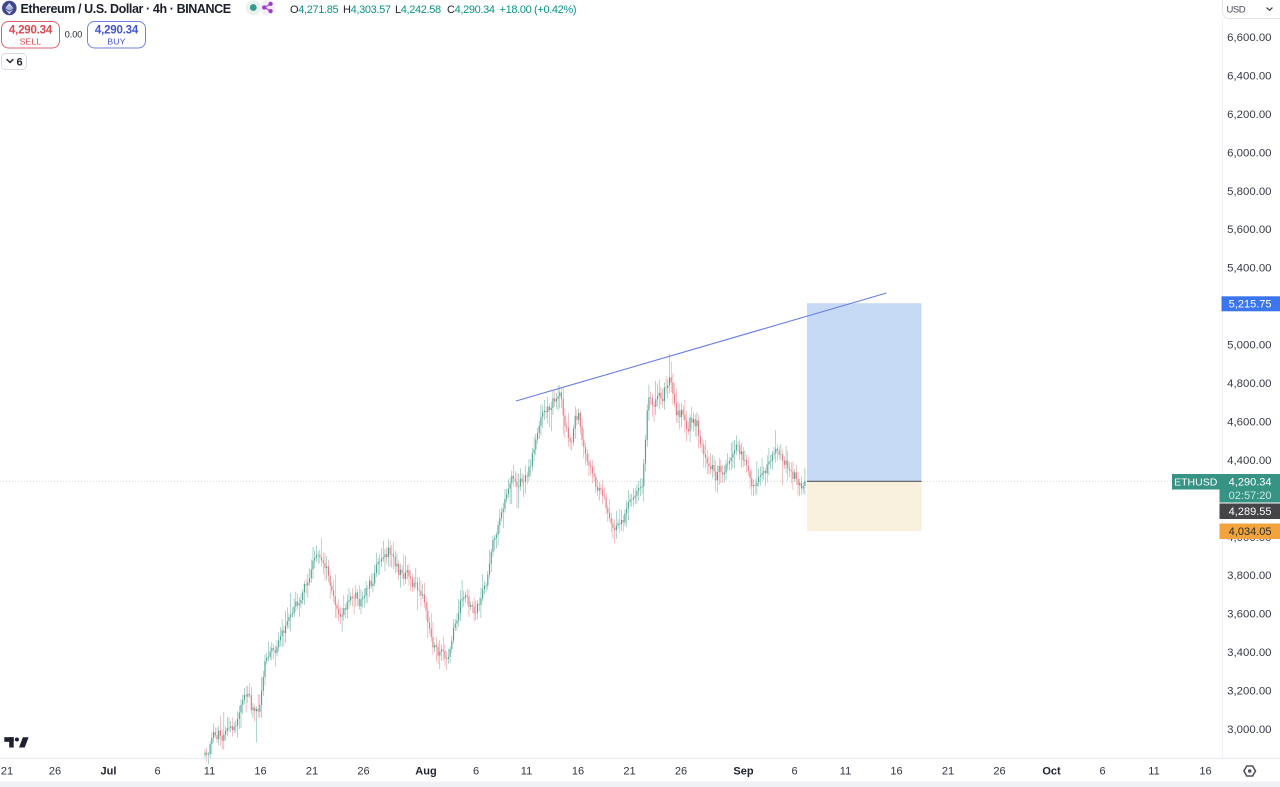 Image resolution: width=1280 pixels, height=787 pixels. I want to click on svg-text: H4,303.57, so click(367, 10).